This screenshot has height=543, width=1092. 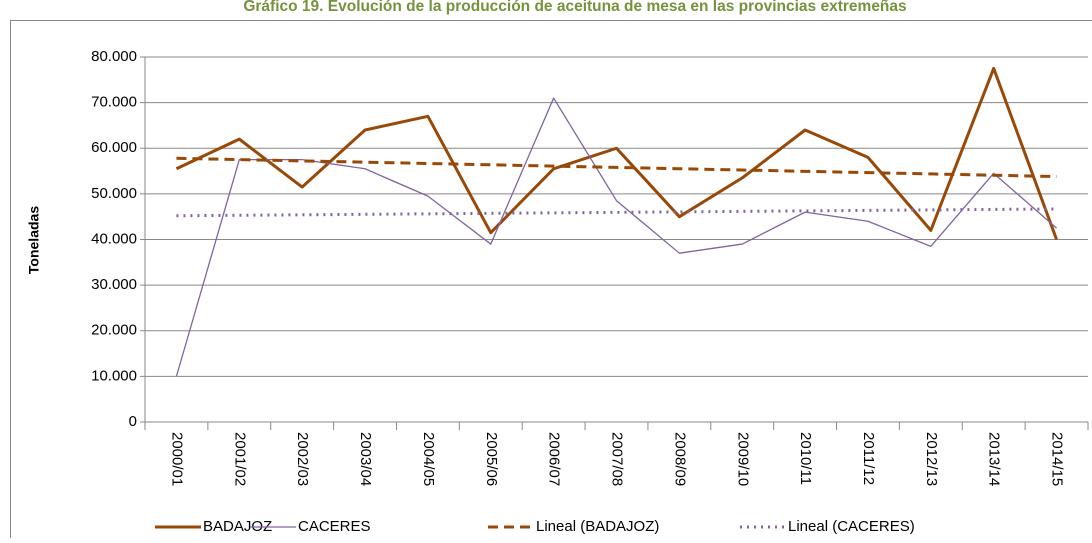 What do you see at coordinates (554, 459) in the screenshot?
I see `x-tick-label: 2006/07` at bounding box center [554, 459].